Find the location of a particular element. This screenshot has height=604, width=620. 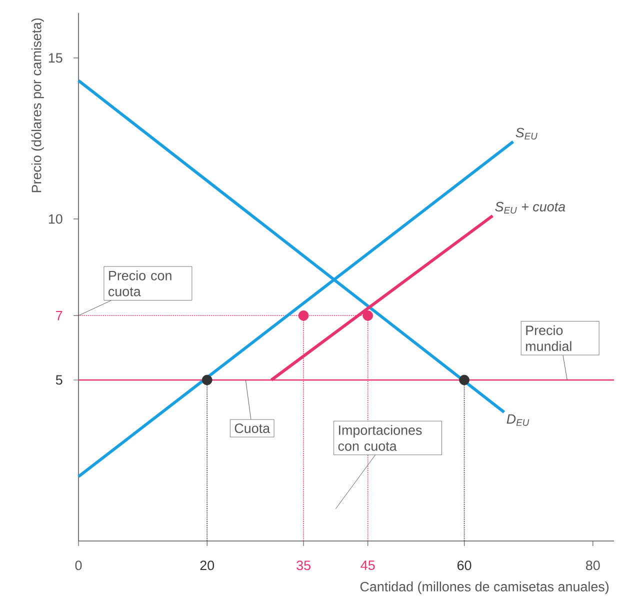

series-label: S$_{EU}$ is located at coordinates (527, 134).